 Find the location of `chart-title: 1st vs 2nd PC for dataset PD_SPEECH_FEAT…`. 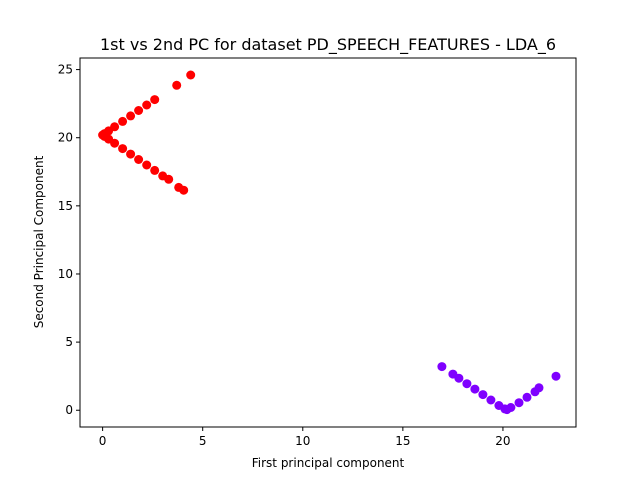

chart-title: 1st vs 2nd PC for dataset PD_SPEECH_FEAT… is located at coordinates (328, 45).